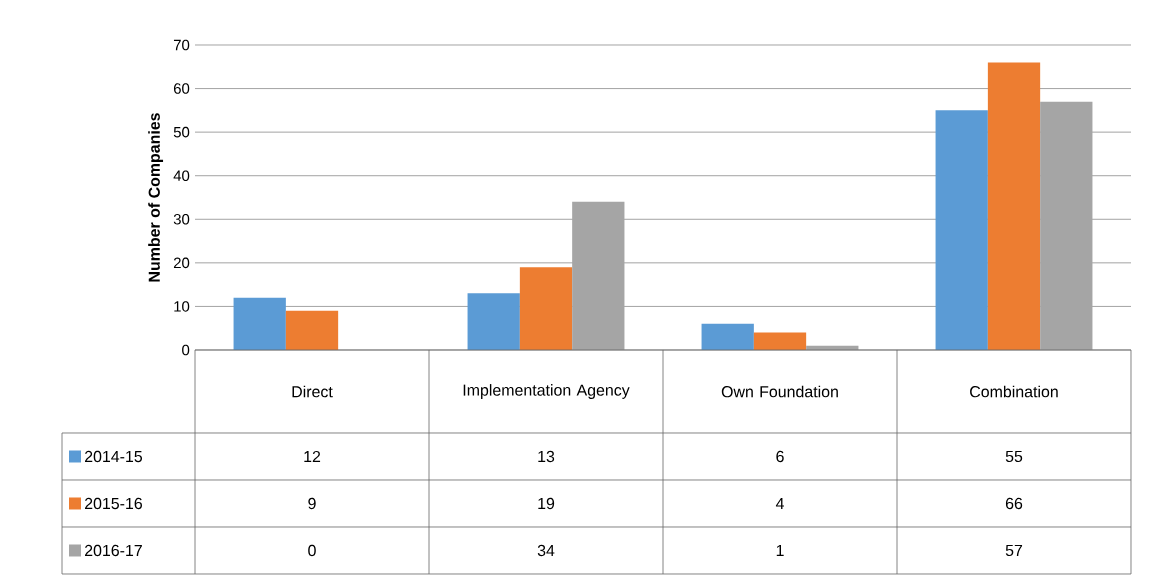 This screenshot has width=1149, height=584. What do you see at coordinates (181, 175) in the screenshot?
I see `y-tick-label: 40` at bounding box center [181, 175].